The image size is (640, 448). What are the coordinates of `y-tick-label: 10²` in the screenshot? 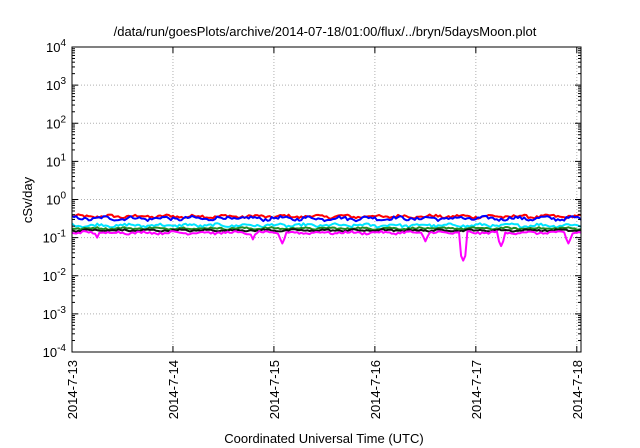 It's located at (56, 122).